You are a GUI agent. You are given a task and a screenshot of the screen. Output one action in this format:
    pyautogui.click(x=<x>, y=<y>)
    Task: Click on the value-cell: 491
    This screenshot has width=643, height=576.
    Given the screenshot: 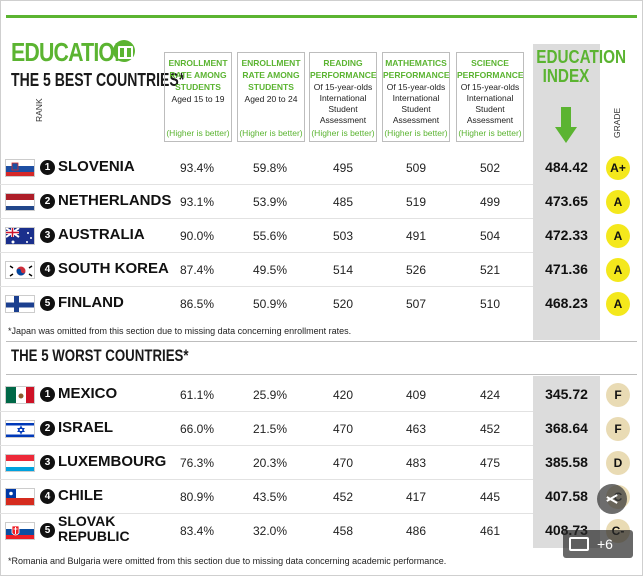 What is the action you would take?
    pyautogui.click(x=416, y=236)
    